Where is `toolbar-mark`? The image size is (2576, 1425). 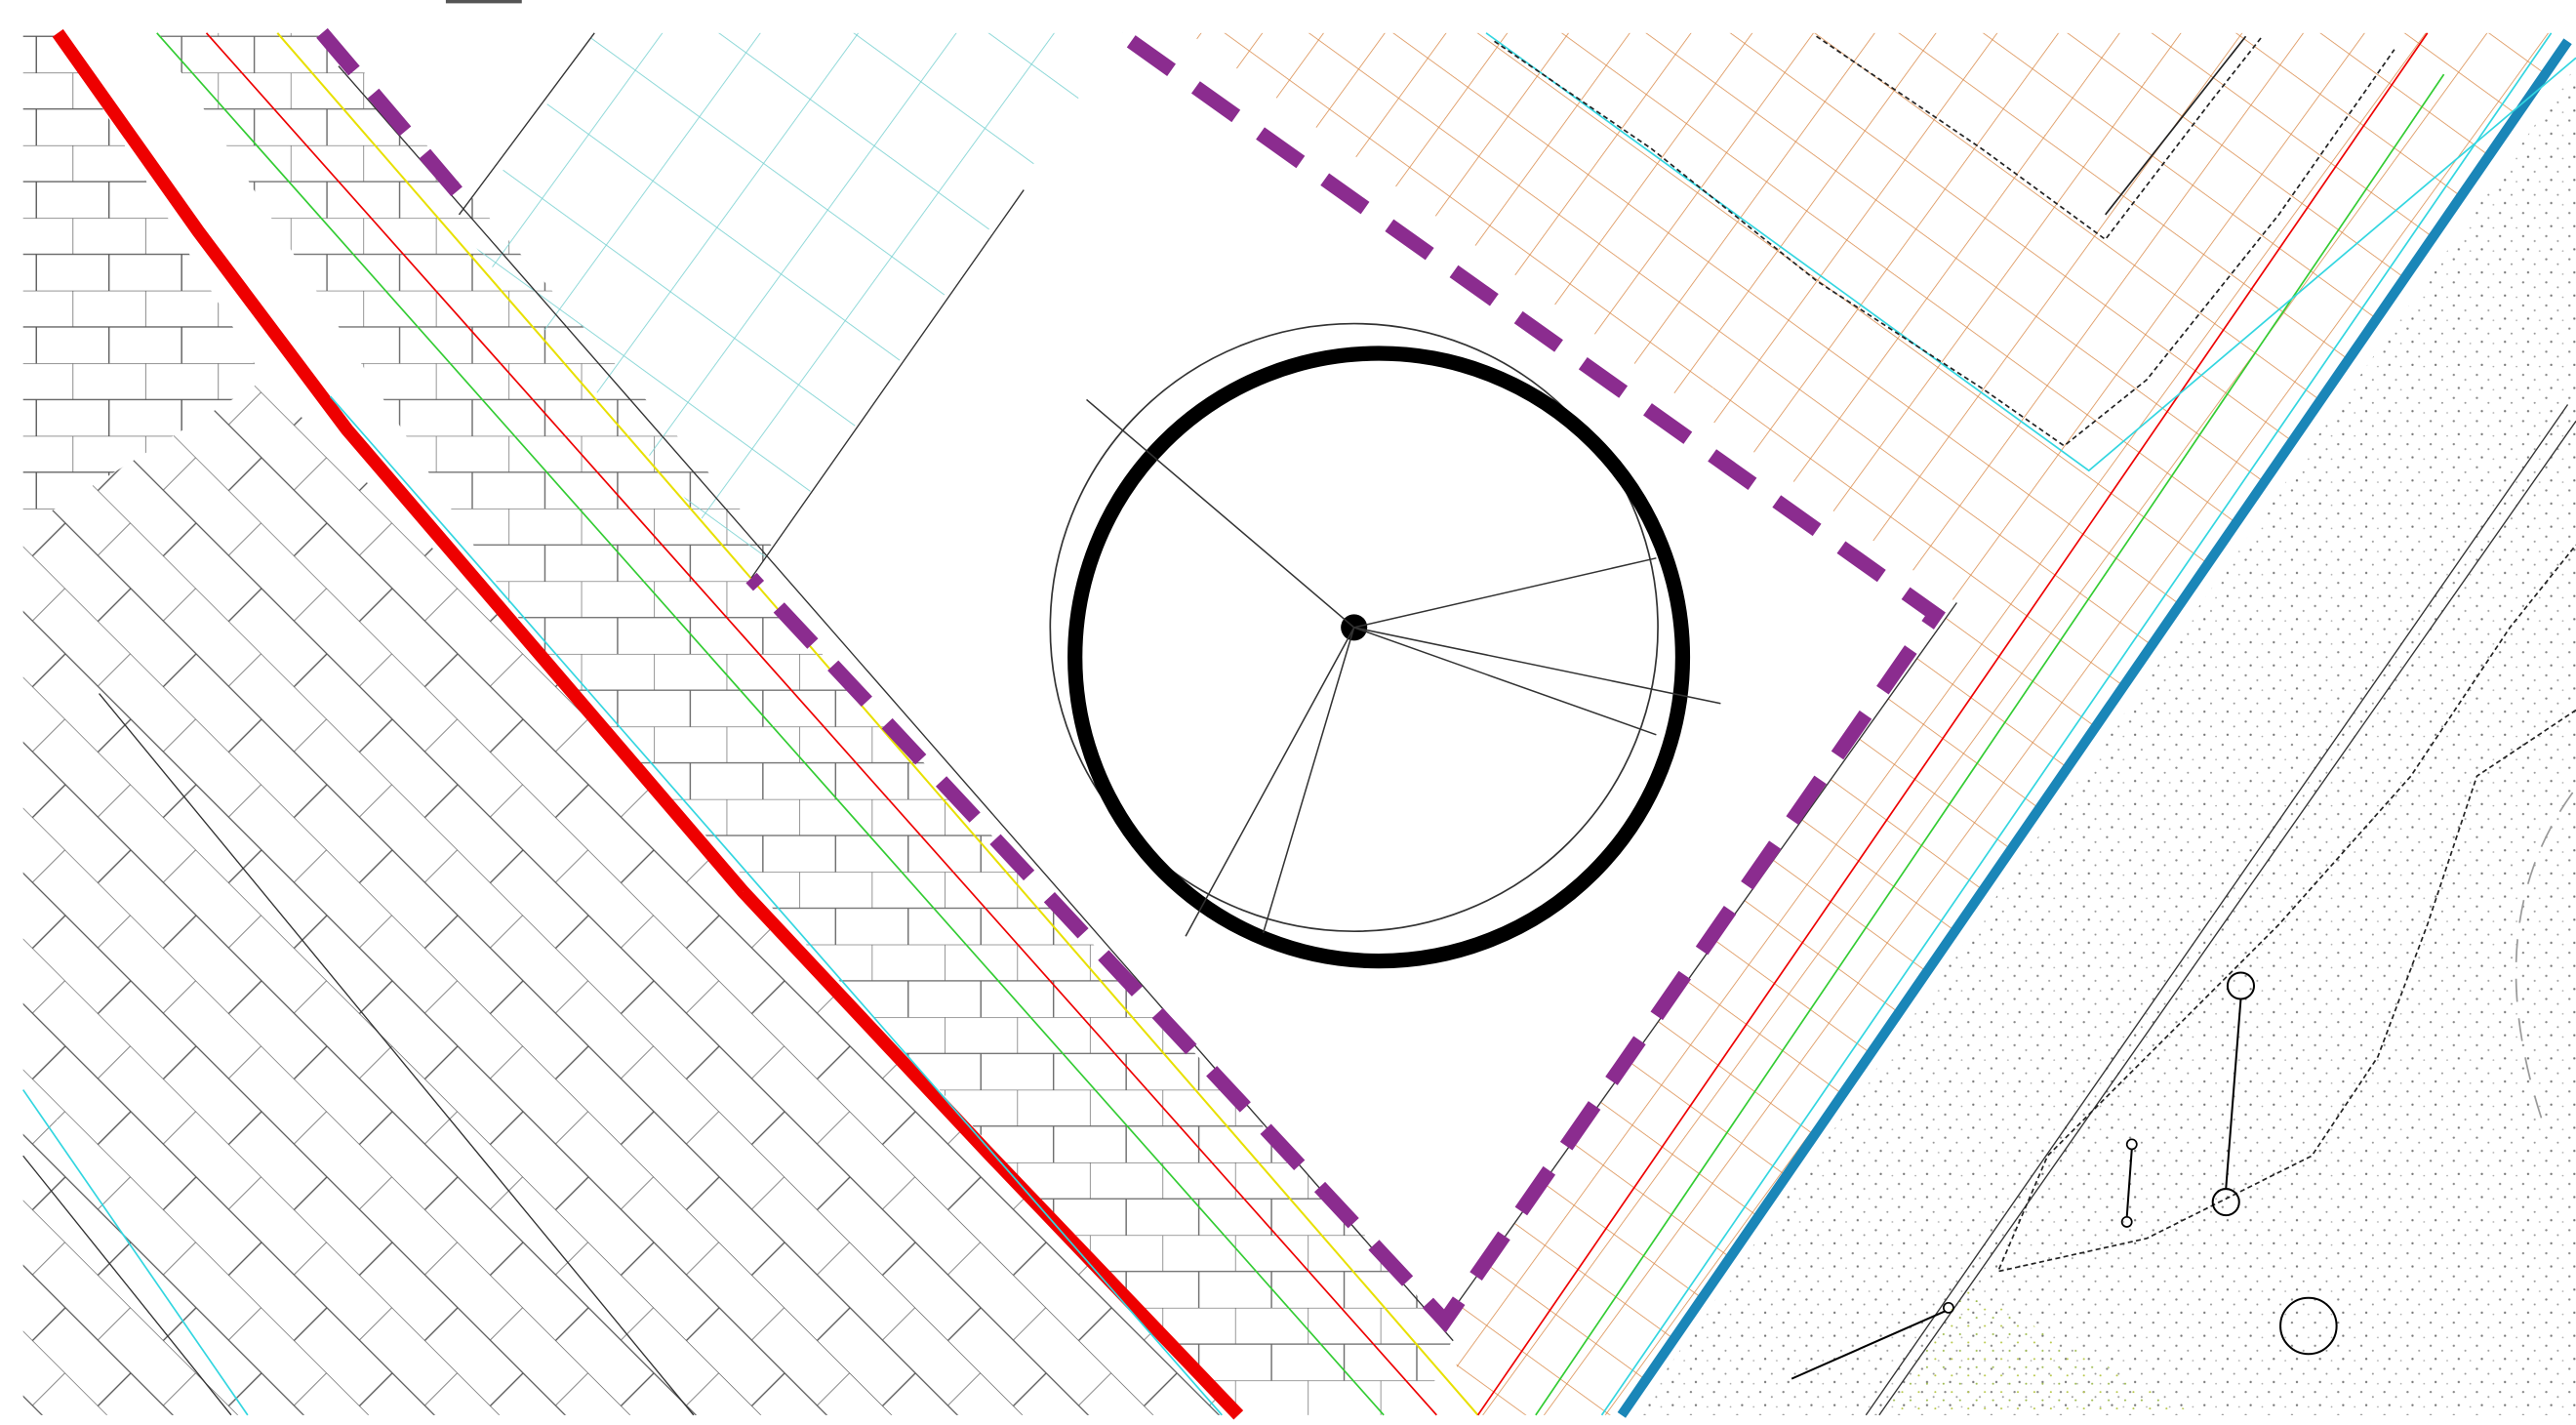
toolbar-mark is located at coordinates (483, 2).